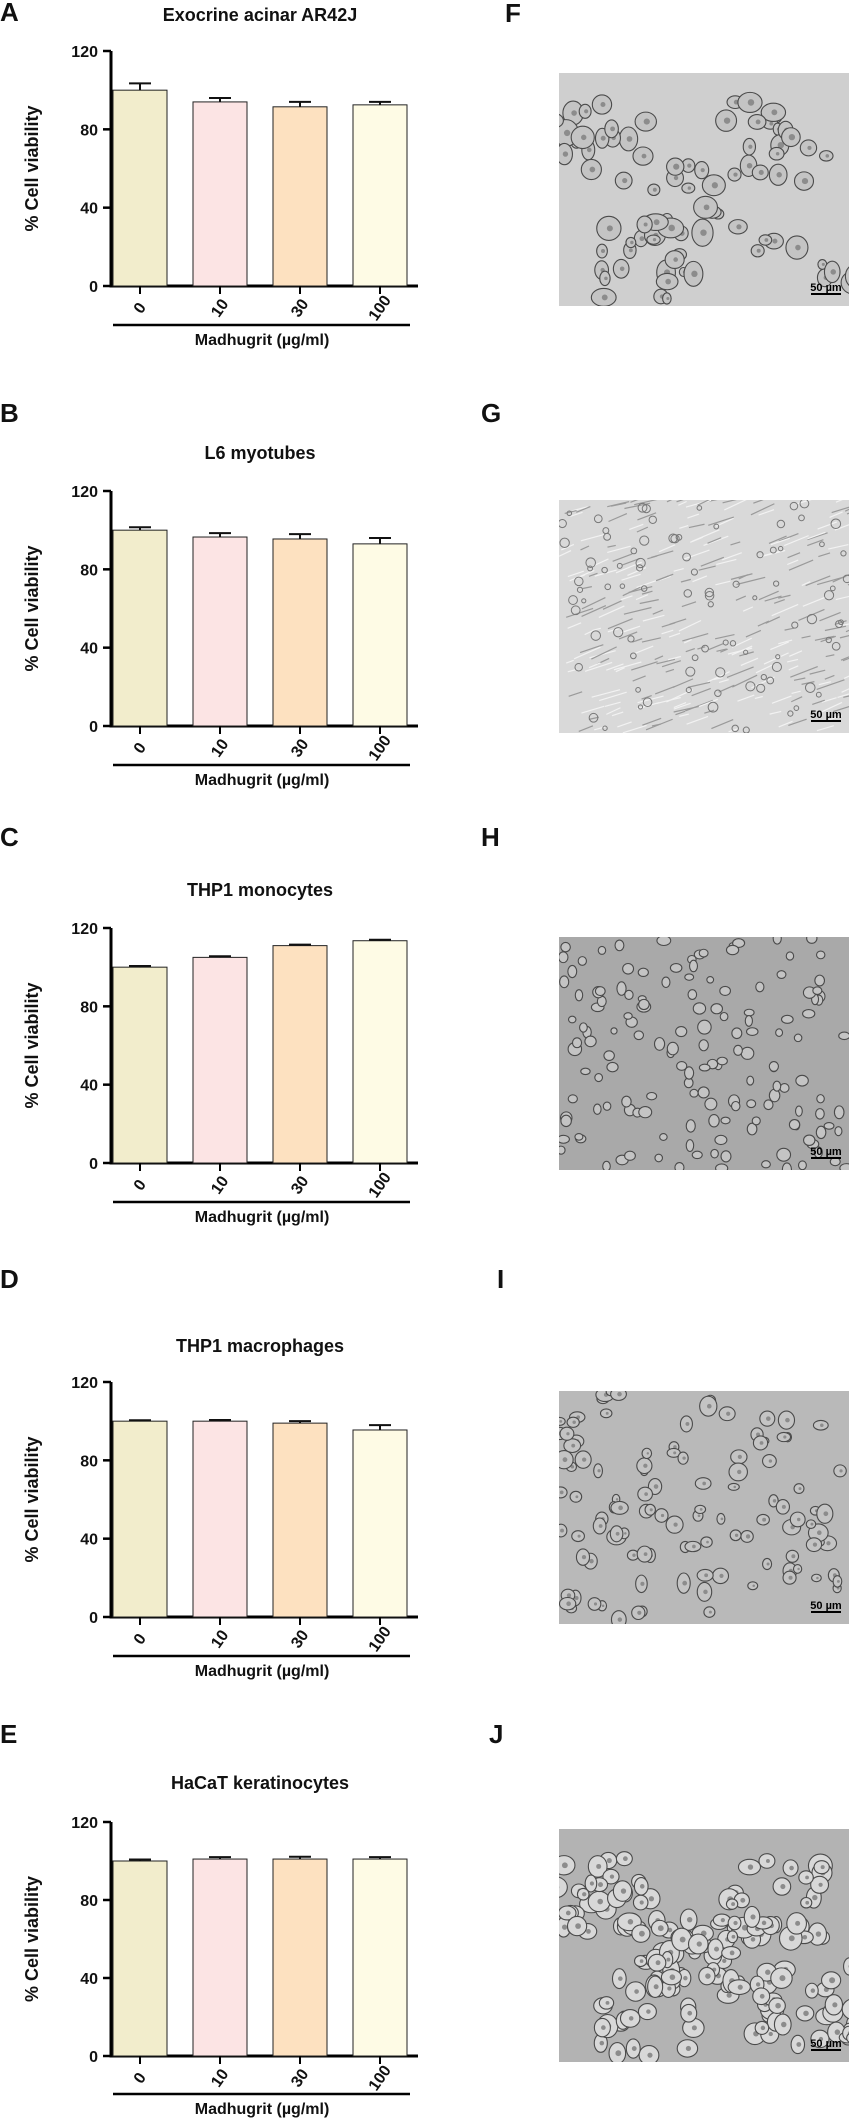 The width and height of the screenshot is (850, 2119). Describe the element at coordinates (9, 1279) in the screenshot. I see `panel-letter: D` at that location.